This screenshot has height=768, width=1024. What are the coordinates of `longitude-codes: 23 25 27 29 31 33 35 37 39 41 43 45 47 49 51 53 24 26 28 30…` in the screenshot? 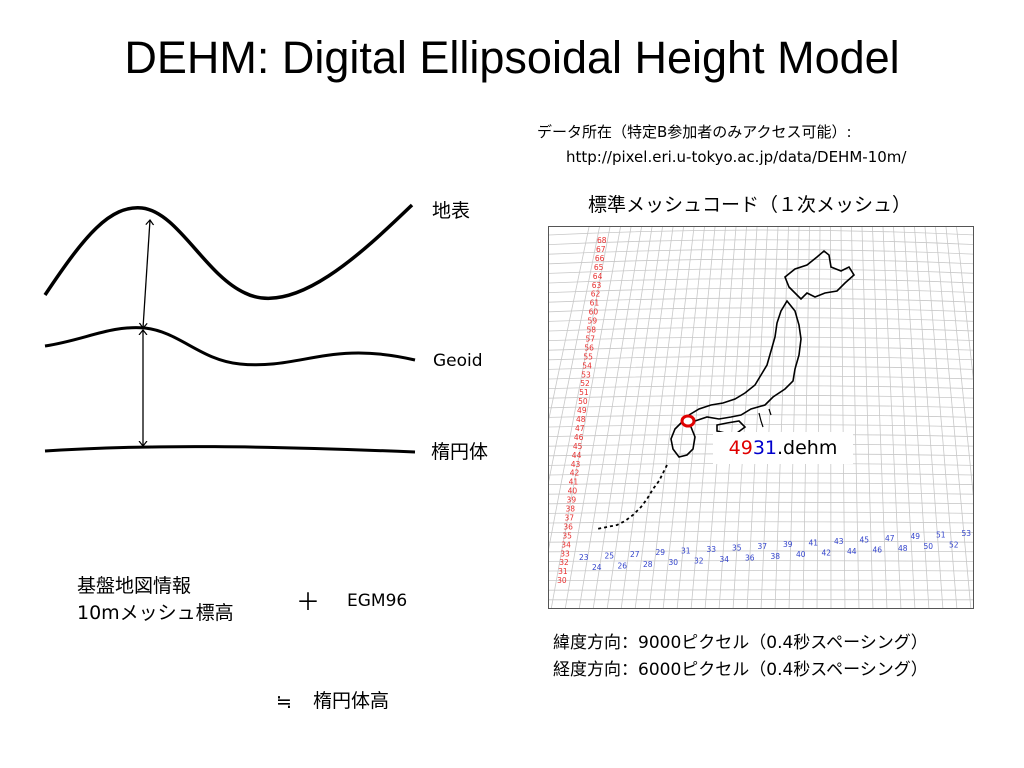 It's located at (775, 550).